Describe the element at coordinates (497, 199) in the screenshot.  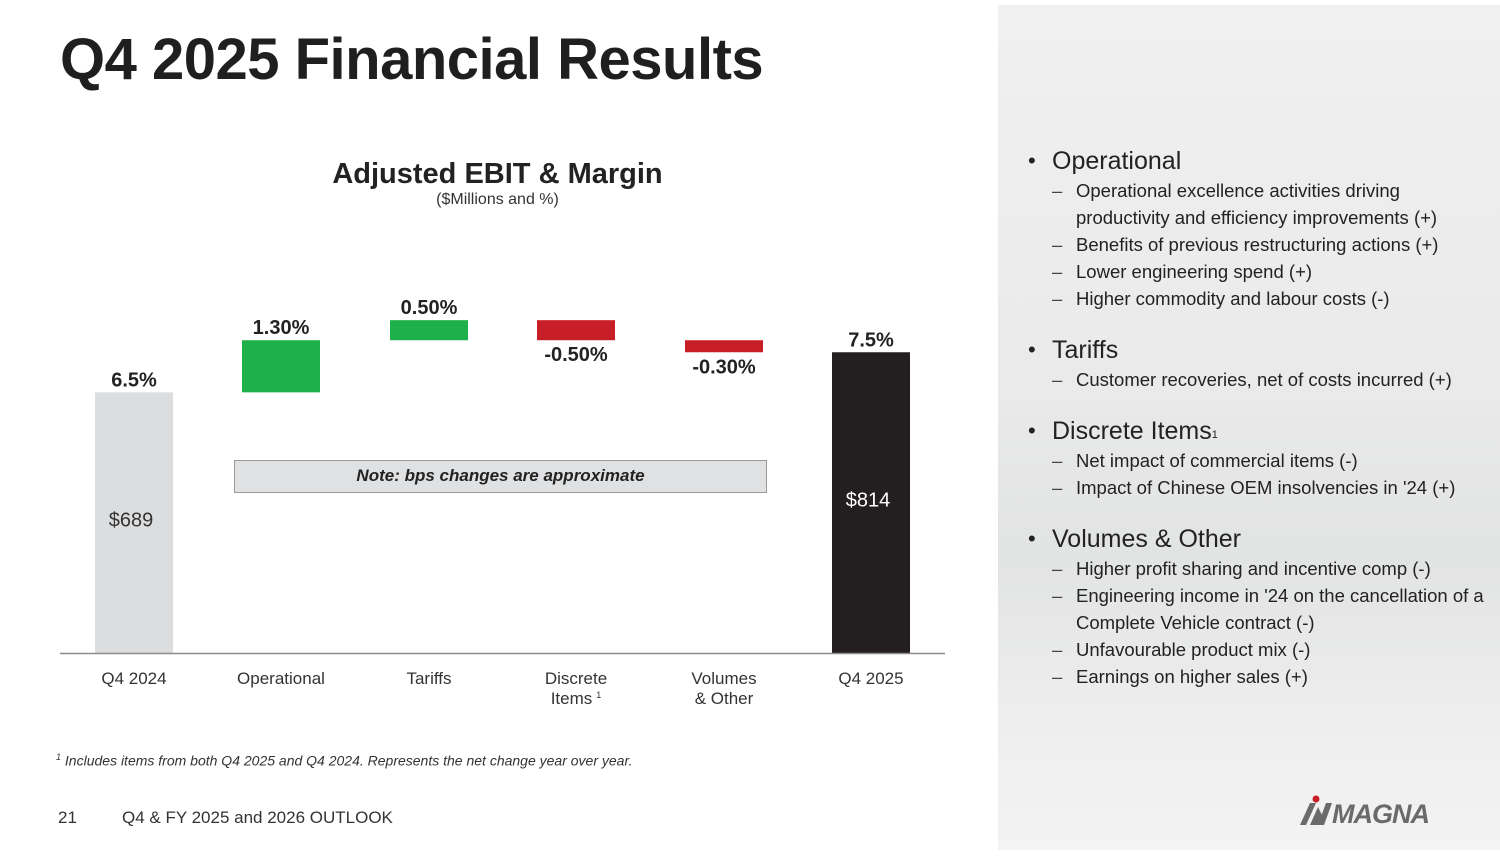
I see `chart-subtitle: ($Millions and %)` at that location.